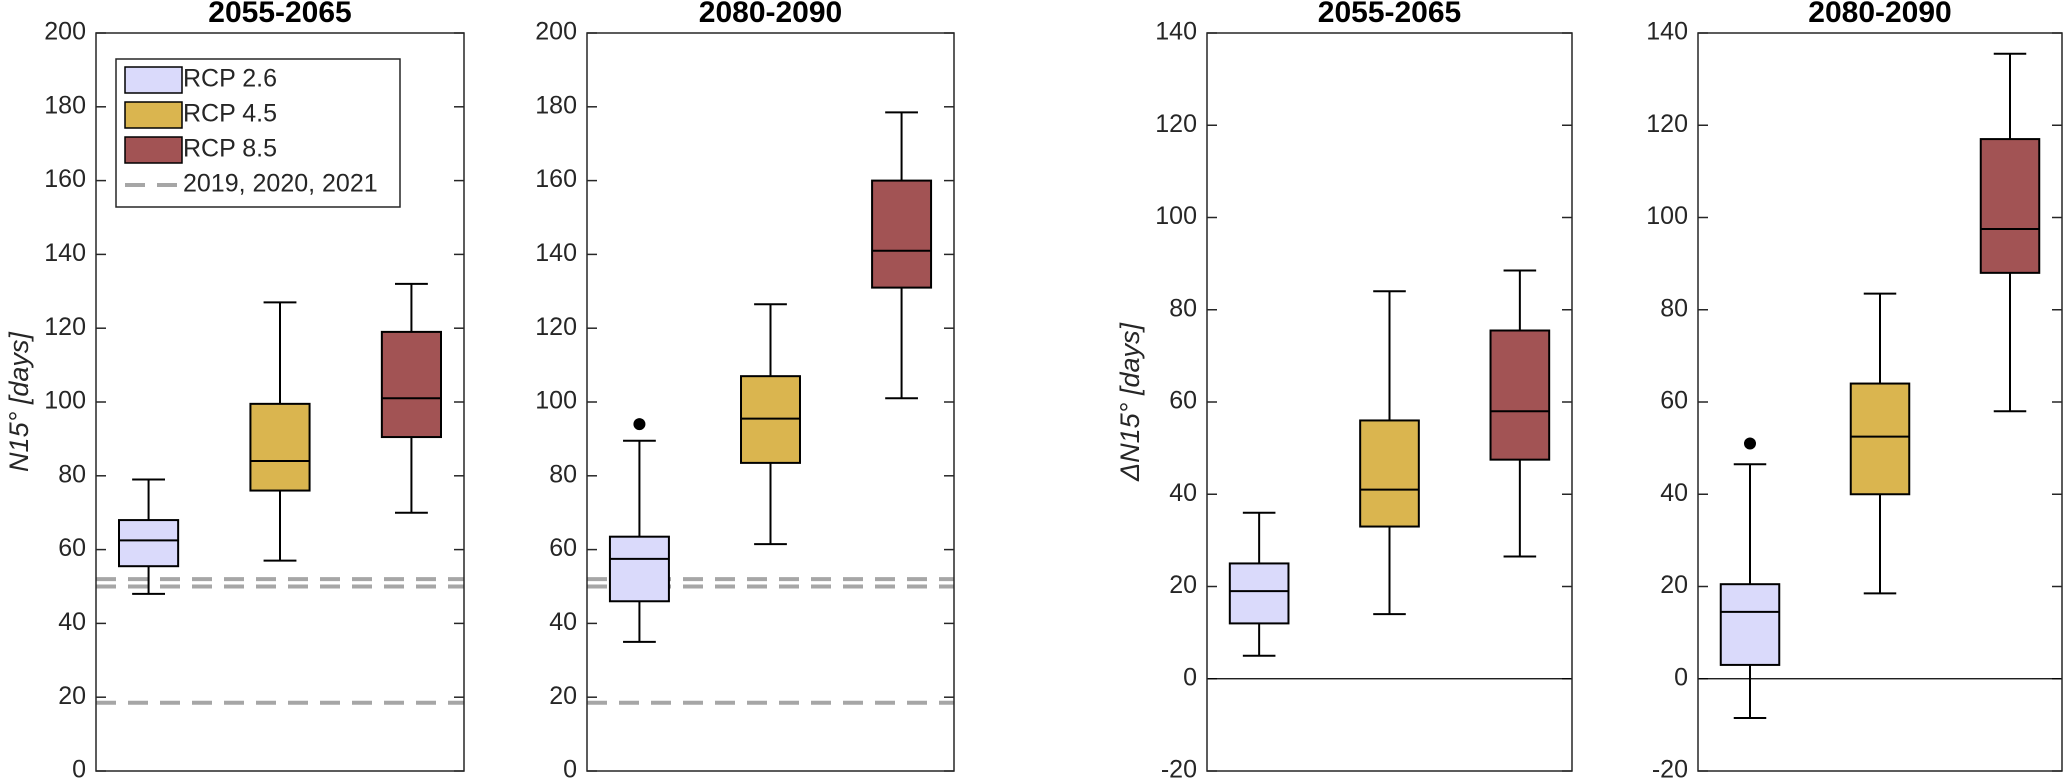 The width and height of the screenshot is (2067, 783). What do you see at coordinates (280, 184) in the screenshot?
I see `legend-label: 2019, 2020, 2021` at bounding box center [280, 184].